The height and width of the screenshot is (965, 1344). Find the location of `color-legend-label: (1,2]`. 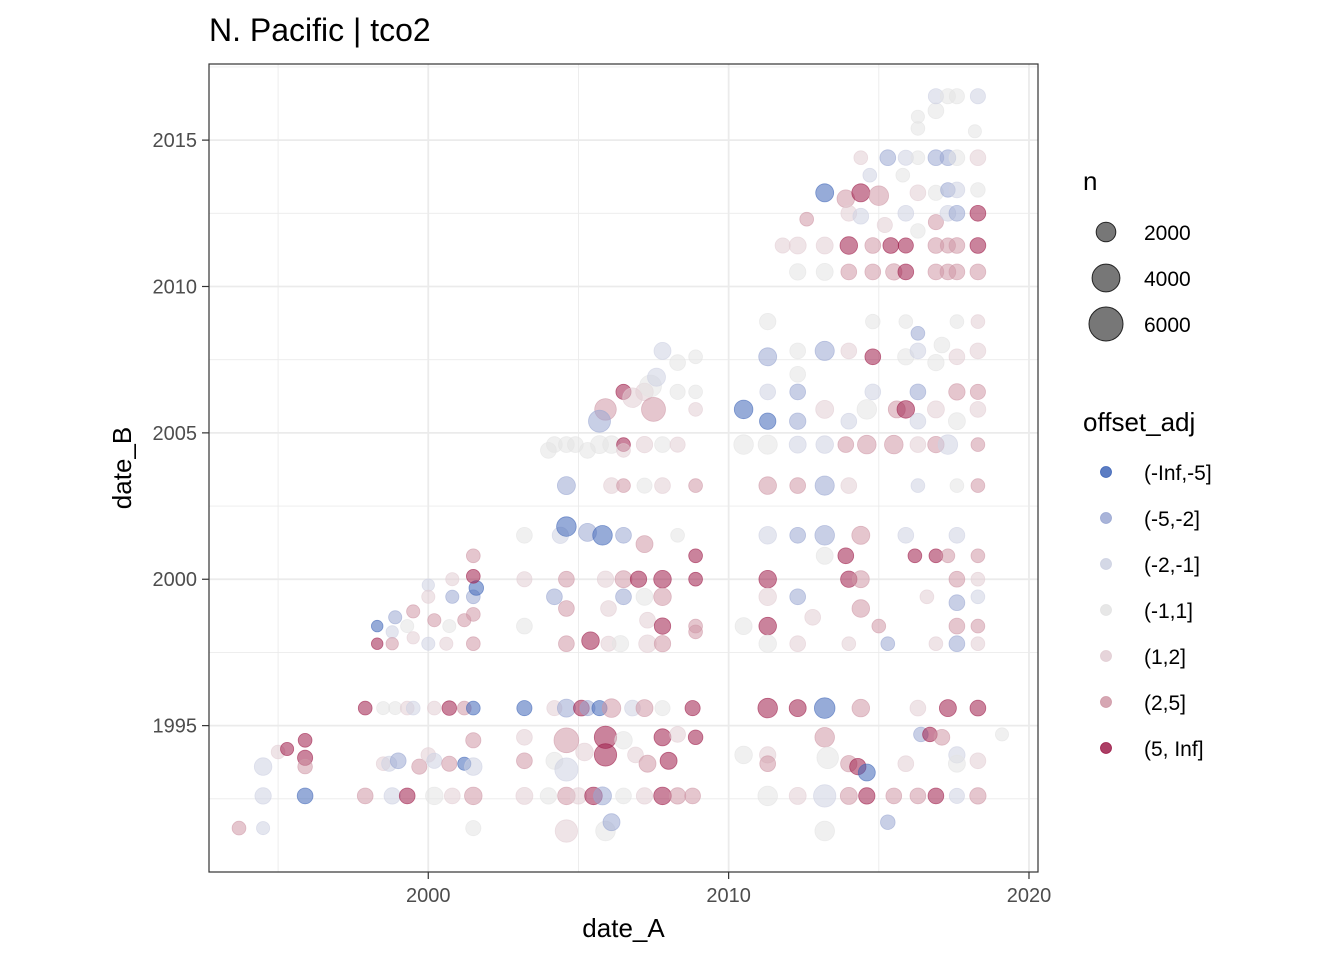

color-legend-label: (1,2] is located at coordinates (1165, 657).